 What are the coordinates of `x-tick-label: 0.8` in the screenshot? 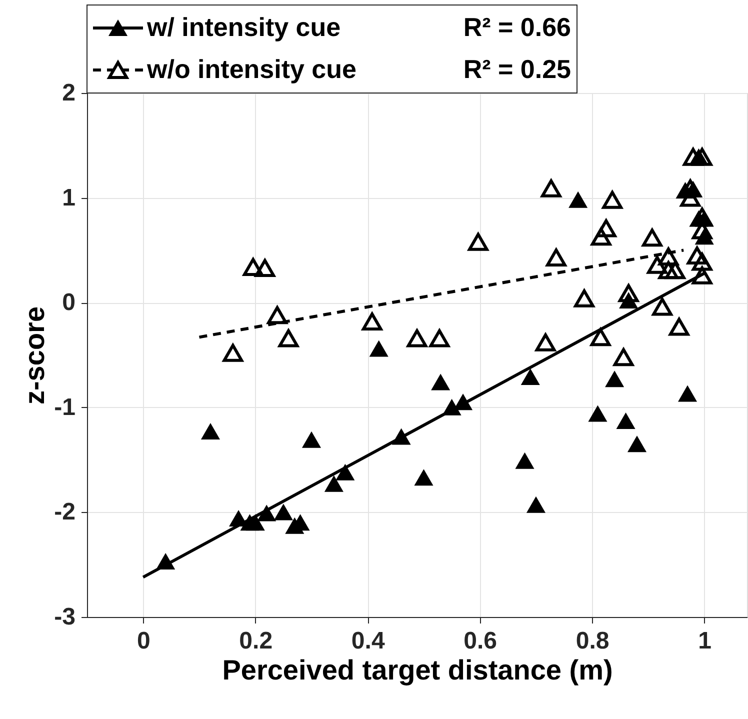 It's located at (593, 641).